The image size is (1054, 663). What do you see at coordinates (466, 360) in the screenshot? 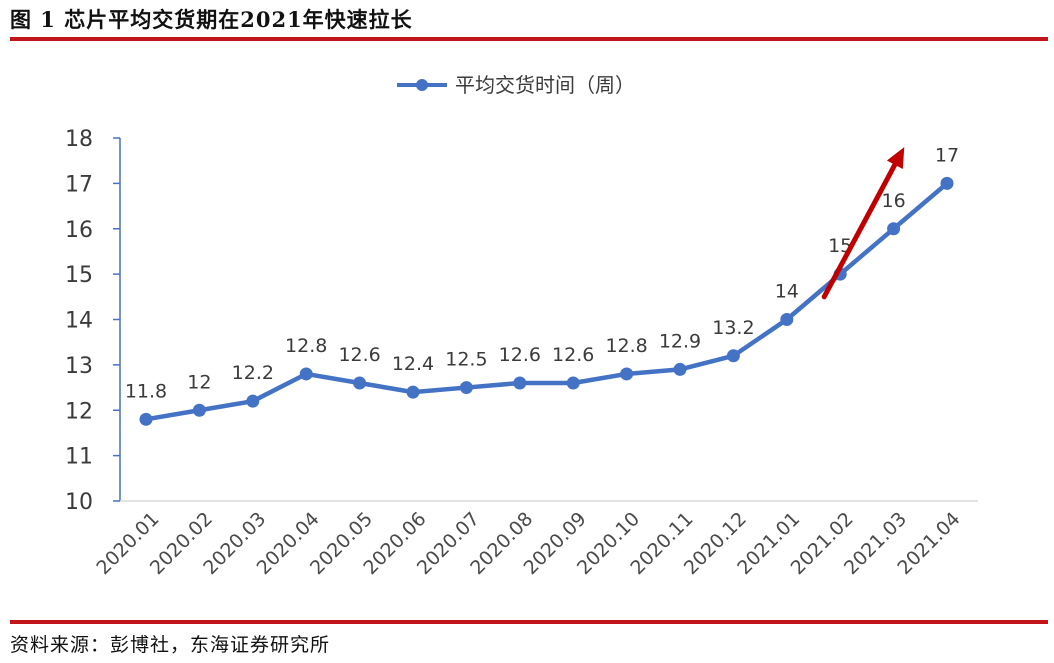
I see `data-label: 12.5` at bounding box center [466, 360].